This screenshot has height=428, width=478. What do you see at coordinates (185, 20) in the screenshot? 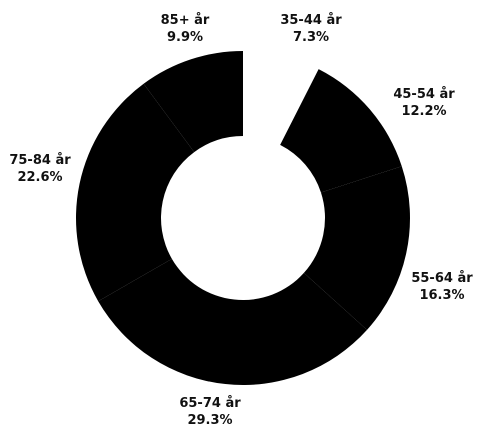
I see `slice-label-85-plus-r: 85+ år` at bounding box center [185, 20].